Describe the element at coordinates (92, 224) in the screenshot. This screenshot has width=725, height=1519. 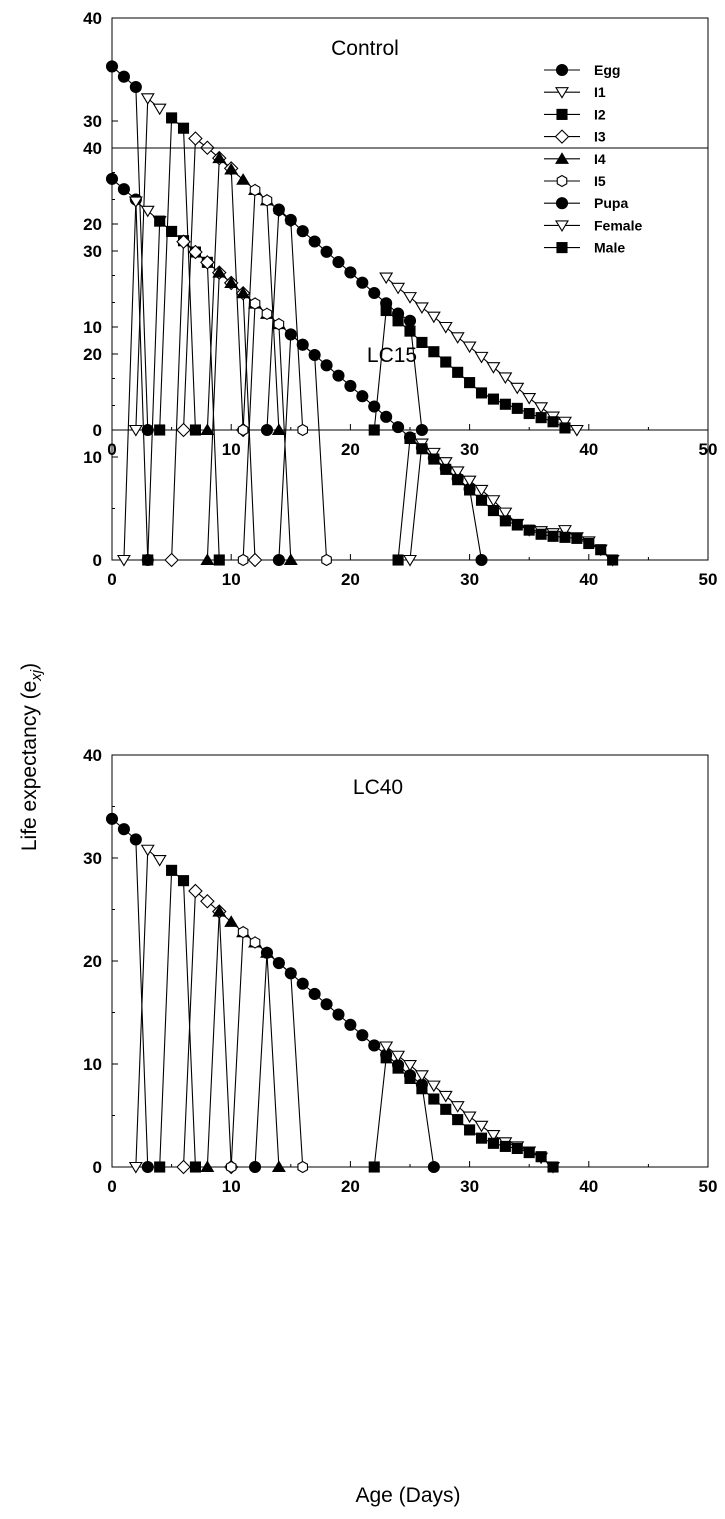
I see `y-tick-label: 20` at that location.